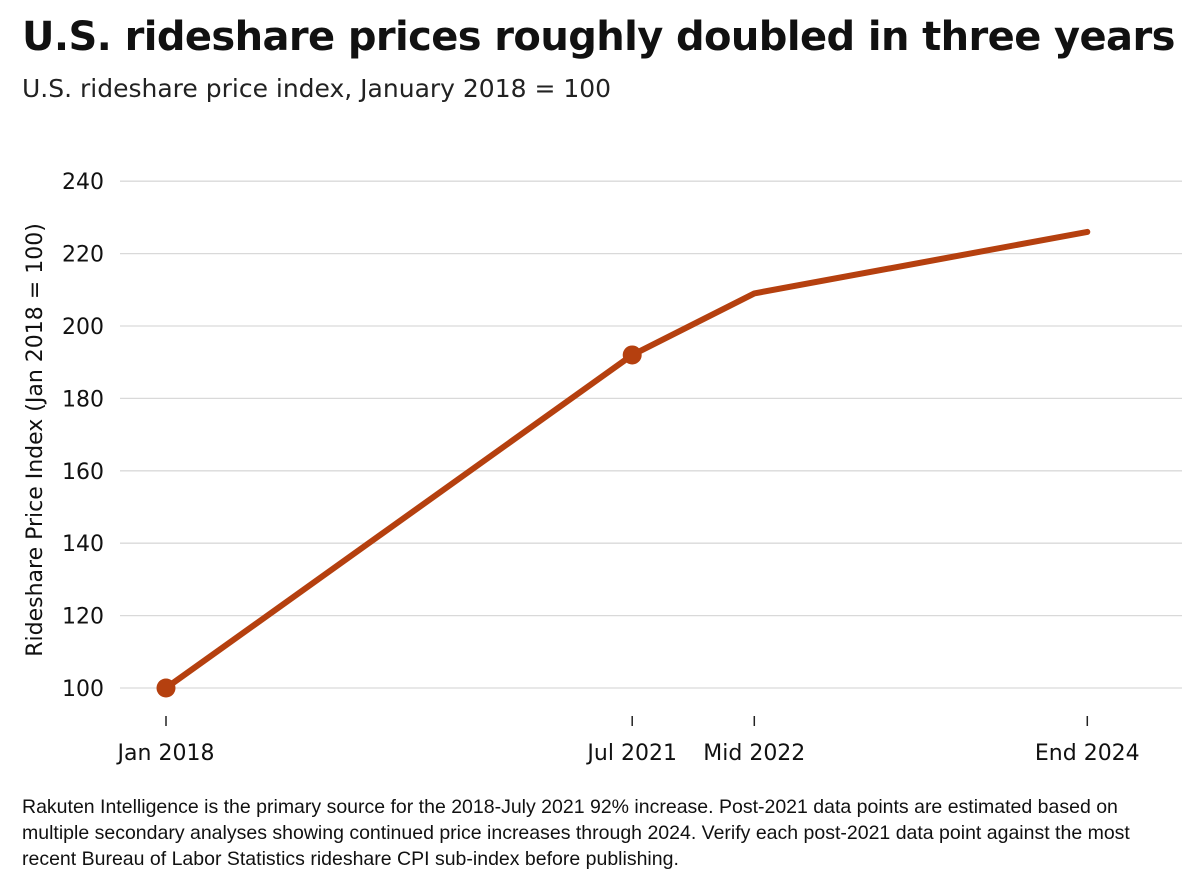 The width and height of the screenshot is (1200, 896). Describe the element at coordinates (83, 472) in the screenshot. I see `y-tick-label-160: 160` at that location.